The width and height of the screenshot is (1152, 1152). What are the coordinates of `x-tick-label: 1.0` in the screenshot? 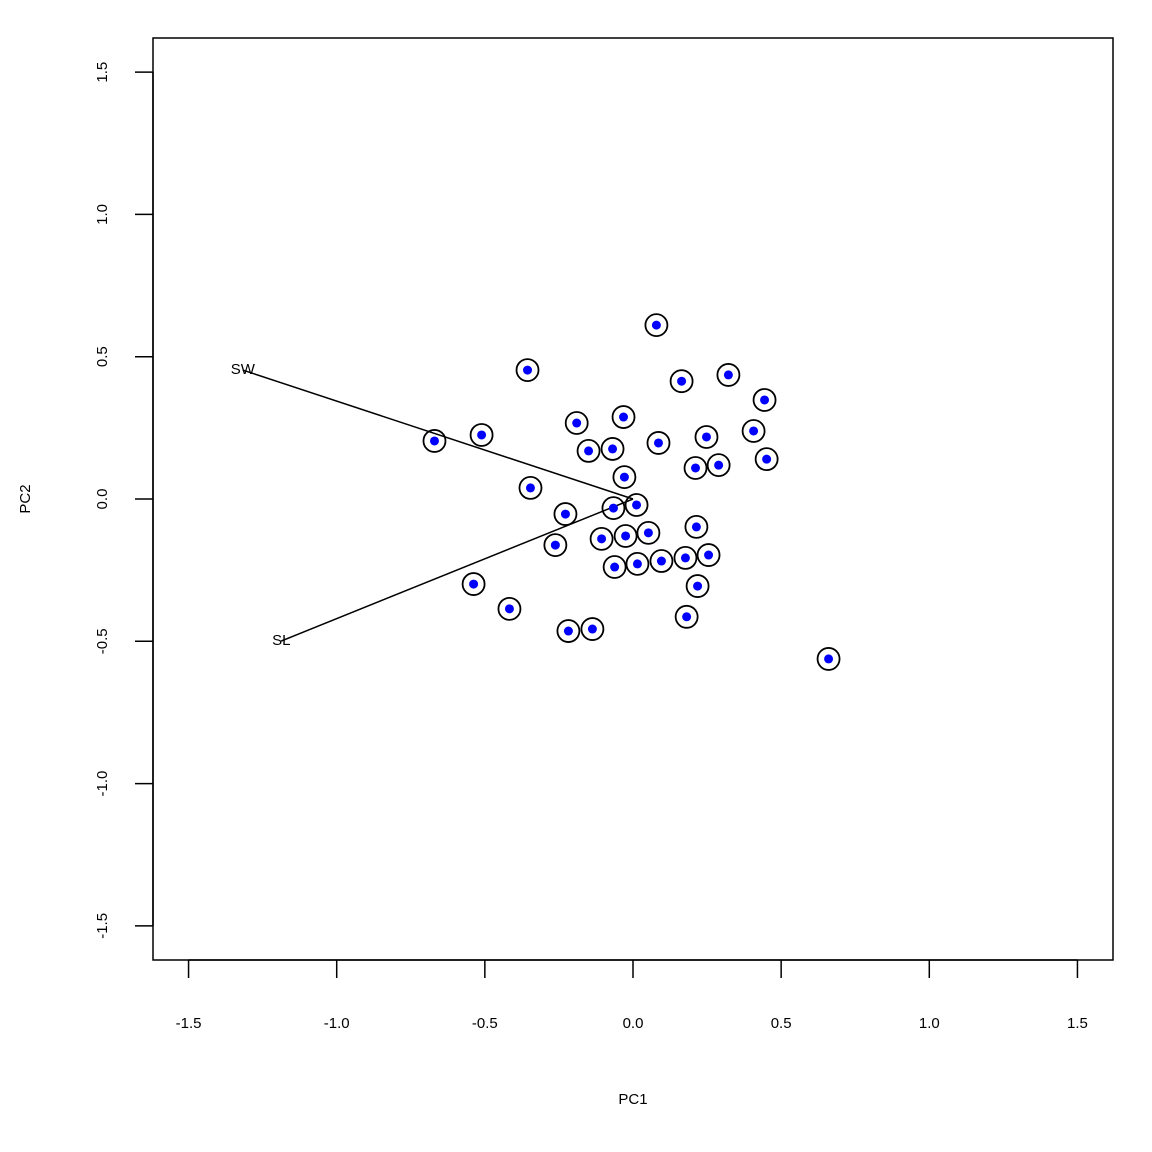 It's located at (929, 1023).